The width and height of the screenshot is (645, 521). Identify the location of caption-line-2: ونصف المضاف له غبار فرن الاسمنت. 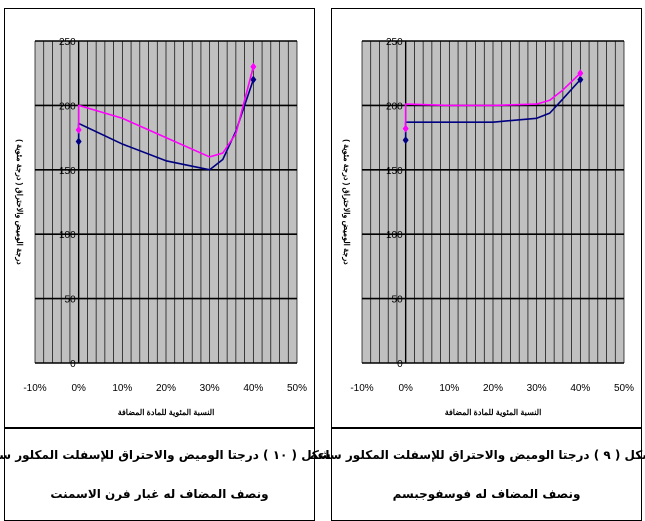
(159, 494).